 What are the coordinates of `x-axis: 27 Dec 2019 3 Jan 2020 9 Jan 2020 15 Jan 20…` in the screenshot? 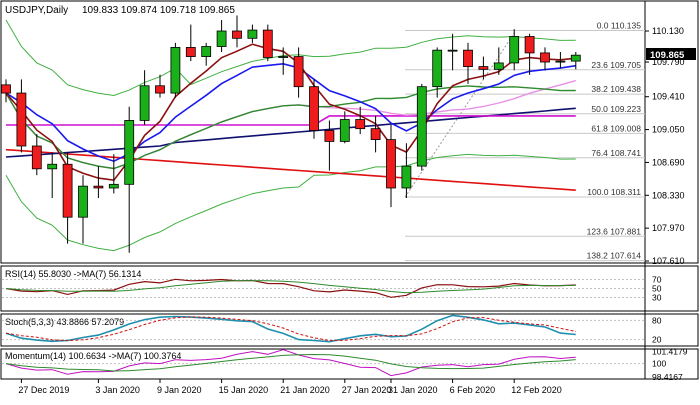 It's located at (290, 387).